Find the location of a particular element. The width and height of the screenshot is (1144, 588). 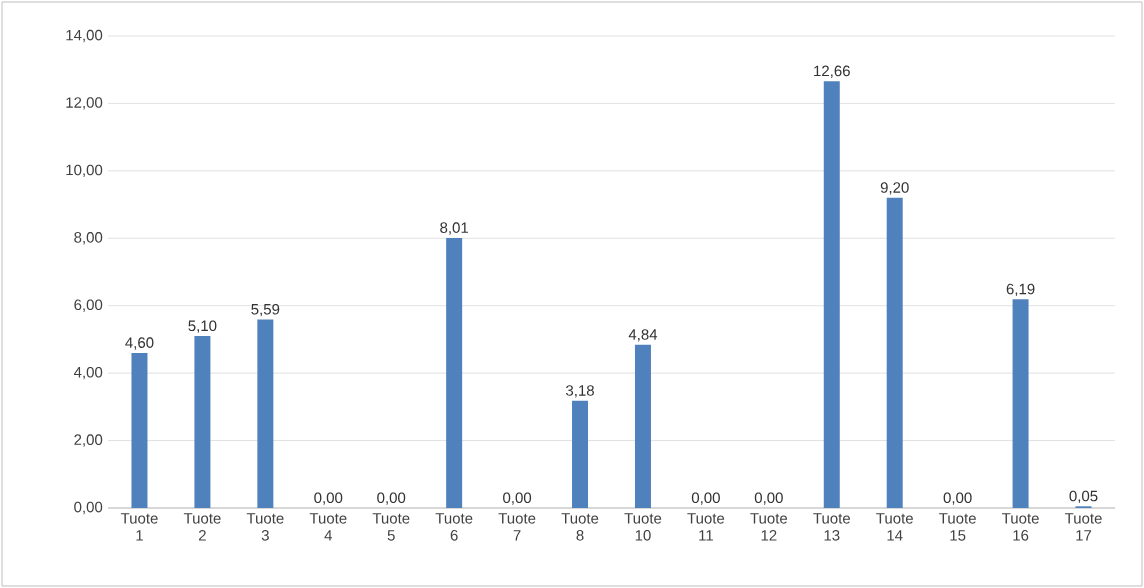

x-tick-label: Tuote 4 is located at coordinates (328, 527).